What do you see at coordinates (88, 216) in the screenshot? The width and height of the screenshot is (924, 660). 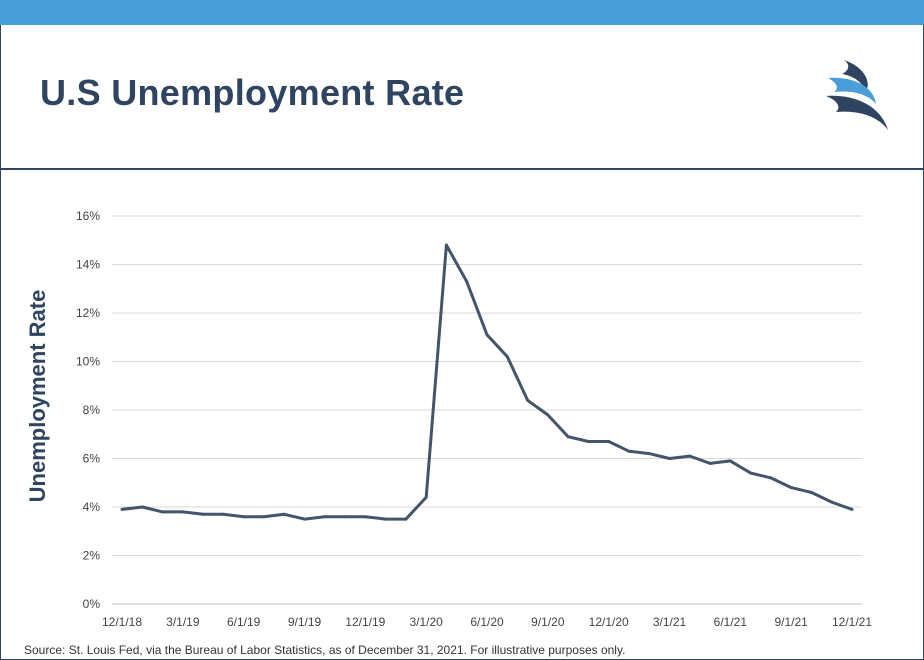 I see `y-tick-label: 16%` at bounding box center [88, 216].